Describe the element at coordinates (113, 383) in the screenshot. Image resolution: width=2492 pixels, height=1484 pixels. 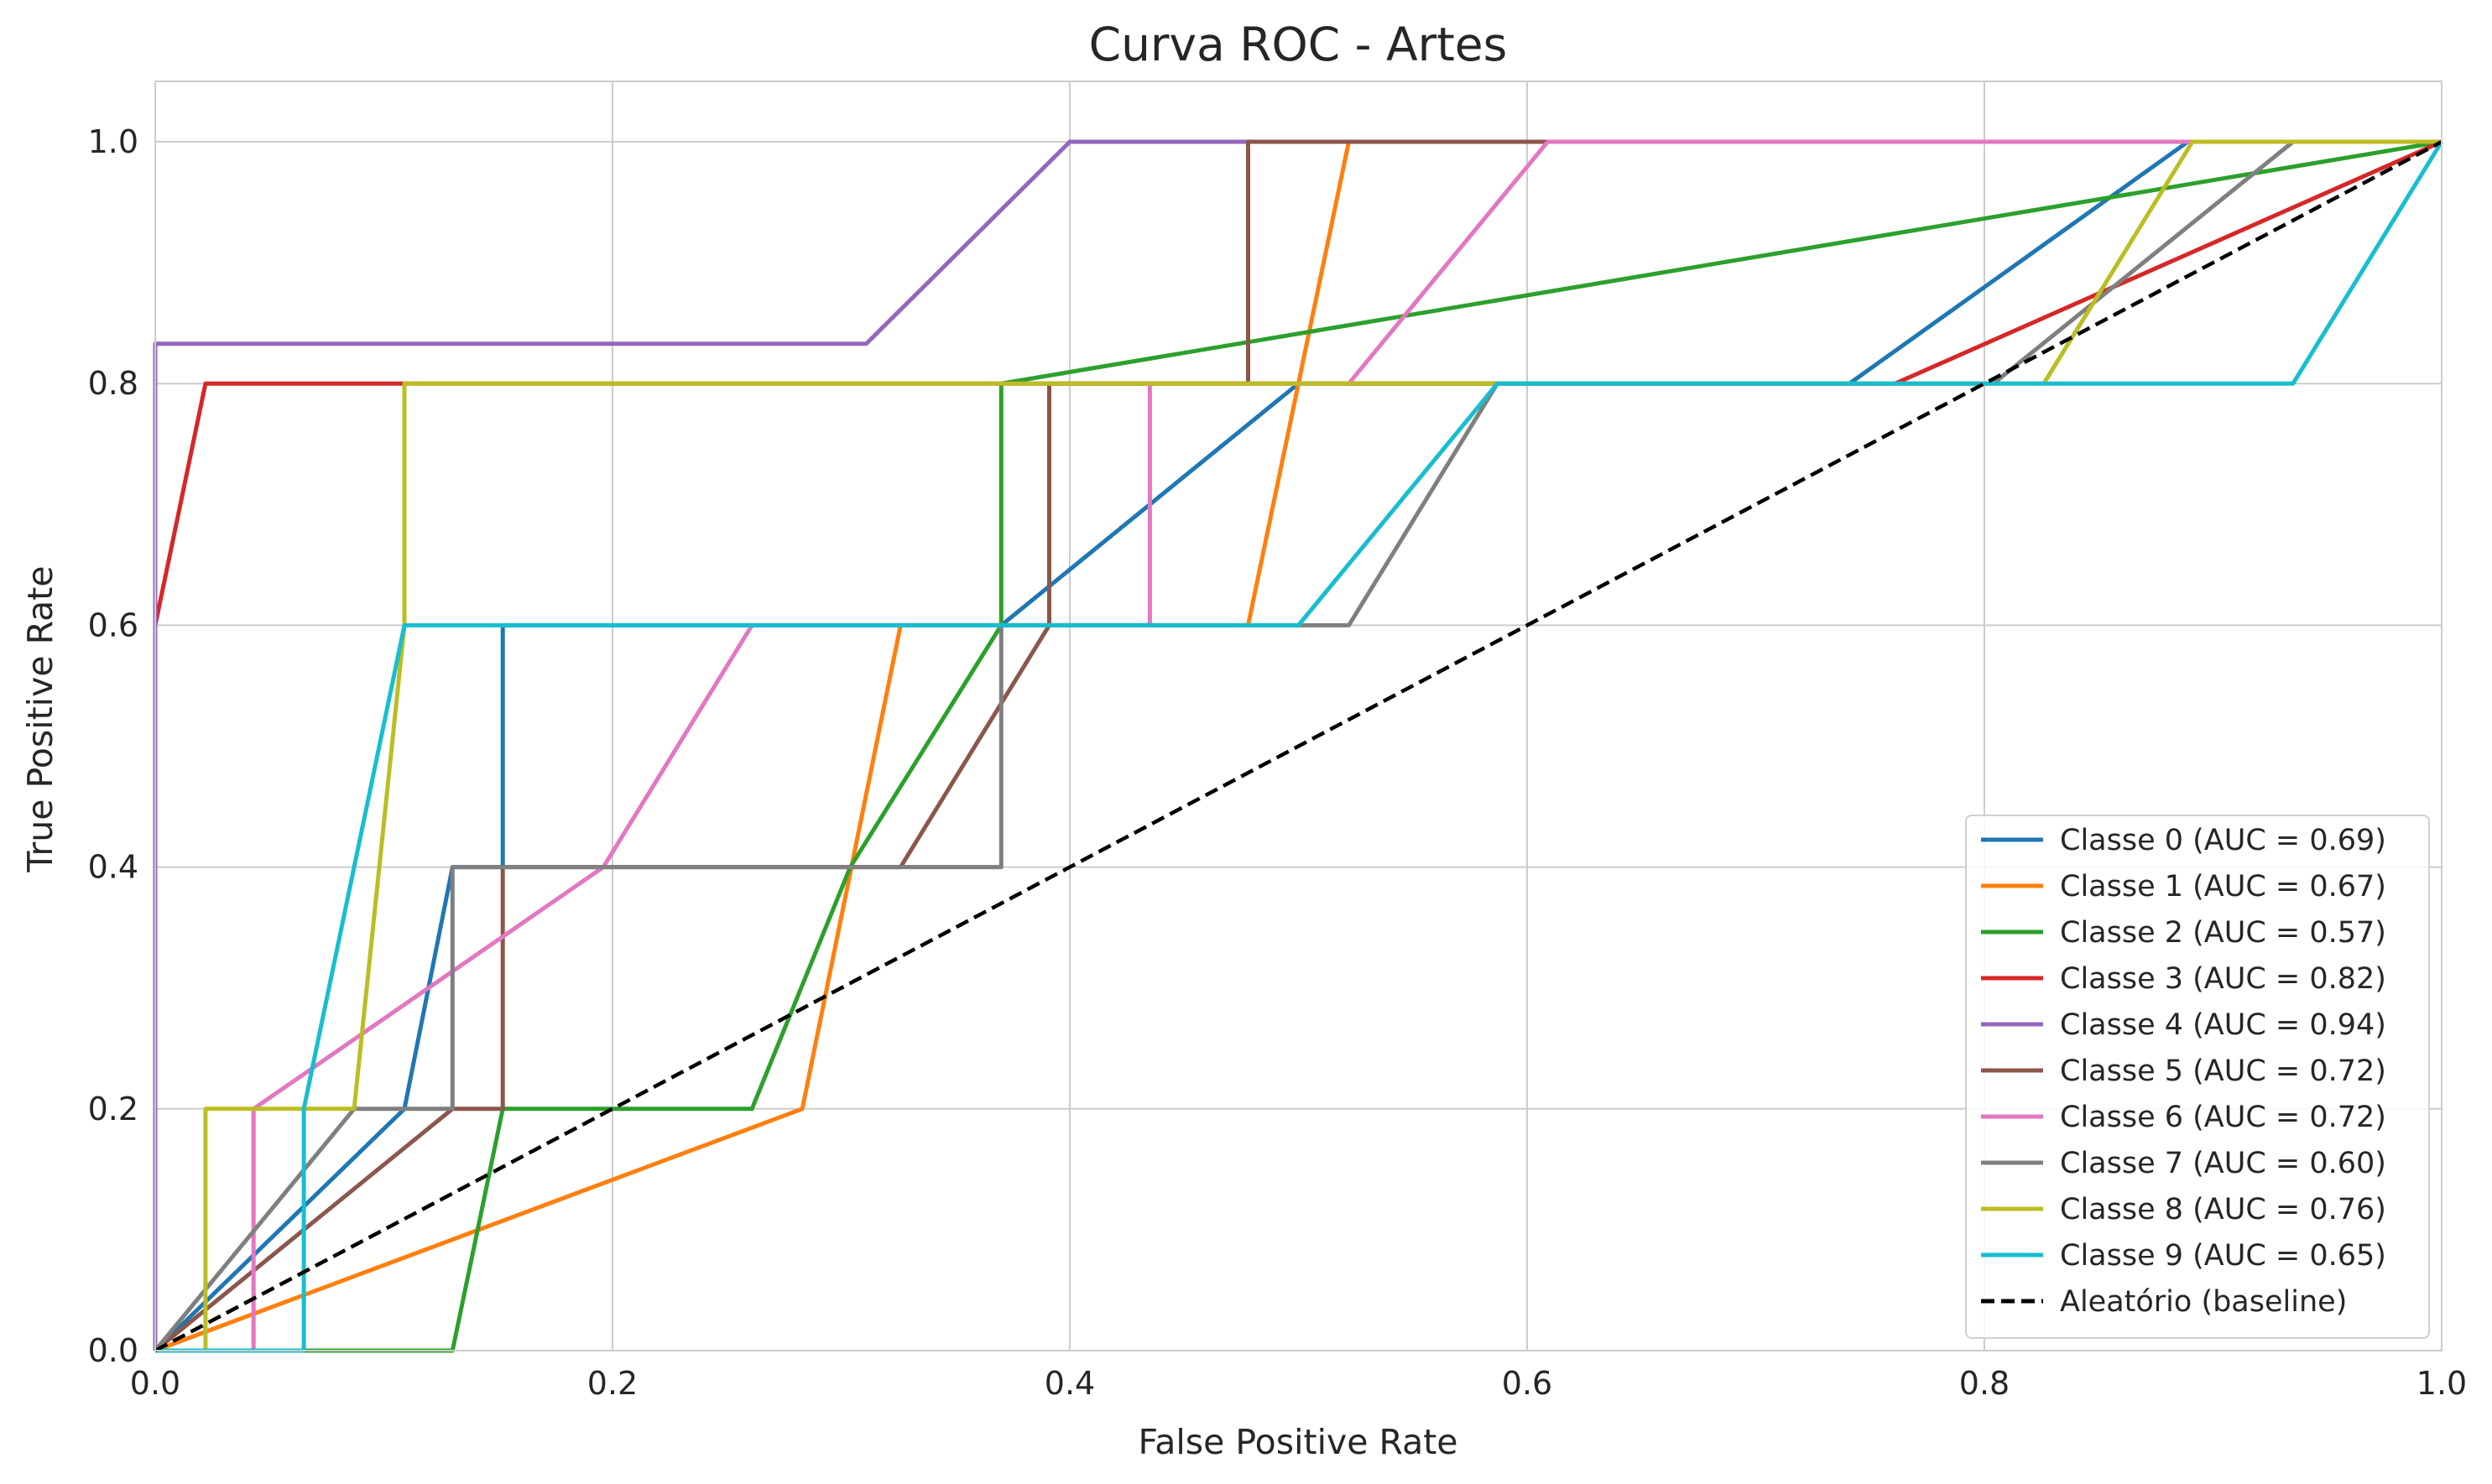
I see `y-tick-label: 0.8` at that location.